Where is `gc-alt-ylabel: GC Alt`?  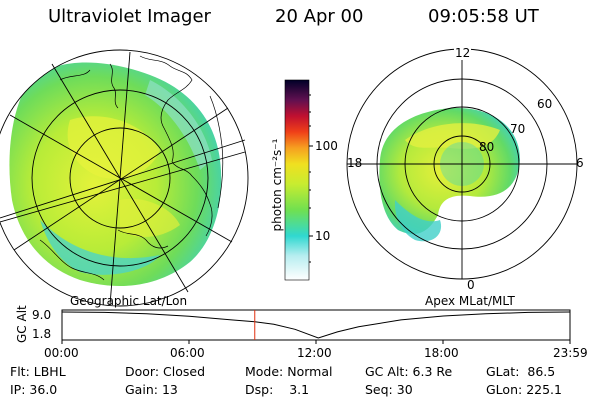
gc-alt-ylabel: GC Alt is located at coordinates (22, 324).